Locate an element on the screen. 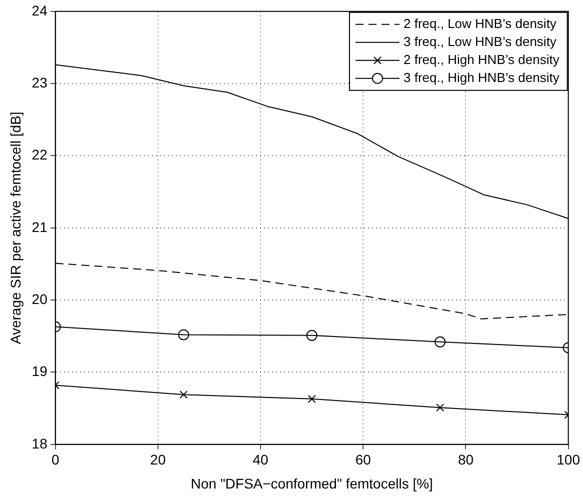  y-axis-title: Average SIR per active femtocell [dB] is located at coordinates (15, 228).